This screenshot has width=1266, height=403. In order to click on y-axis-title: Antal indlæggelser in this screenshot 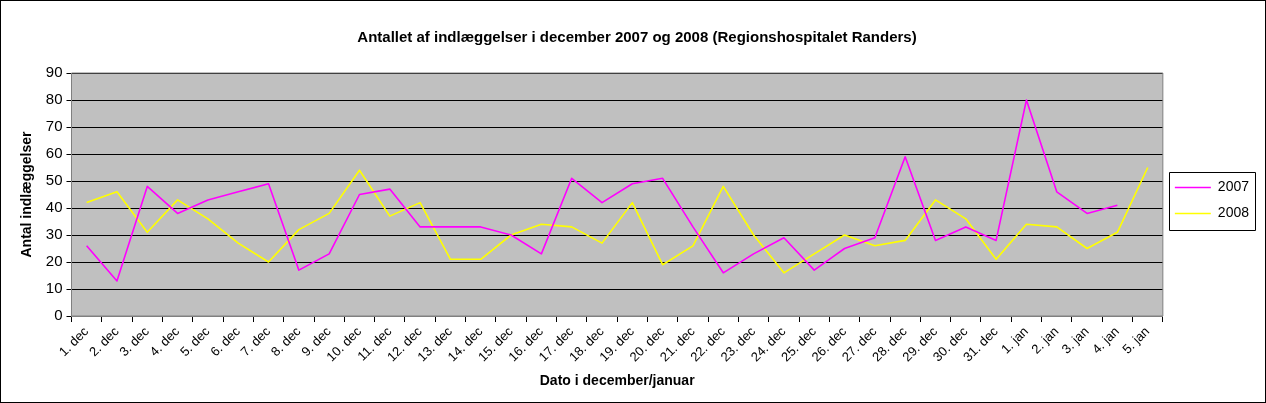, I will do `click(26, 194)`.